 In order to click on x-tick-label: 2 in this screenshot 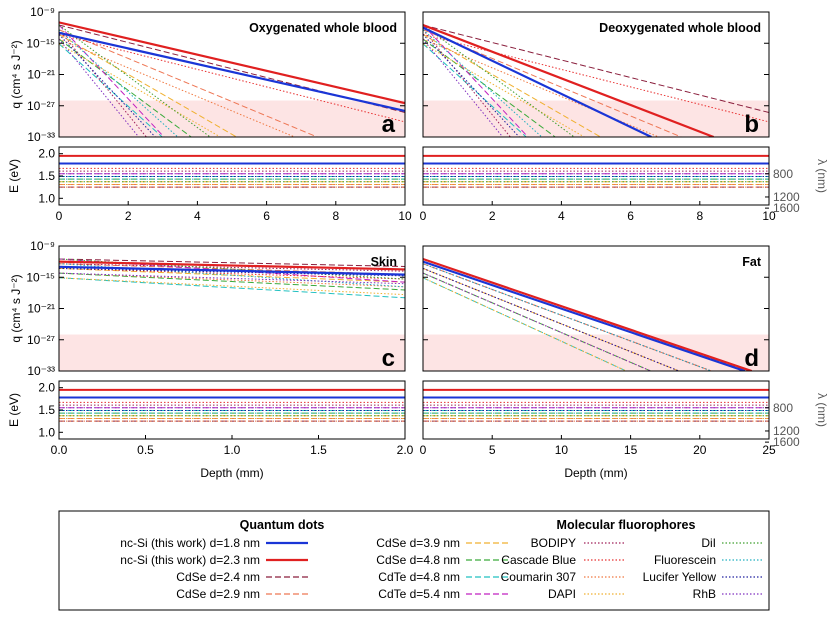, I will do `click(492, 216)`.